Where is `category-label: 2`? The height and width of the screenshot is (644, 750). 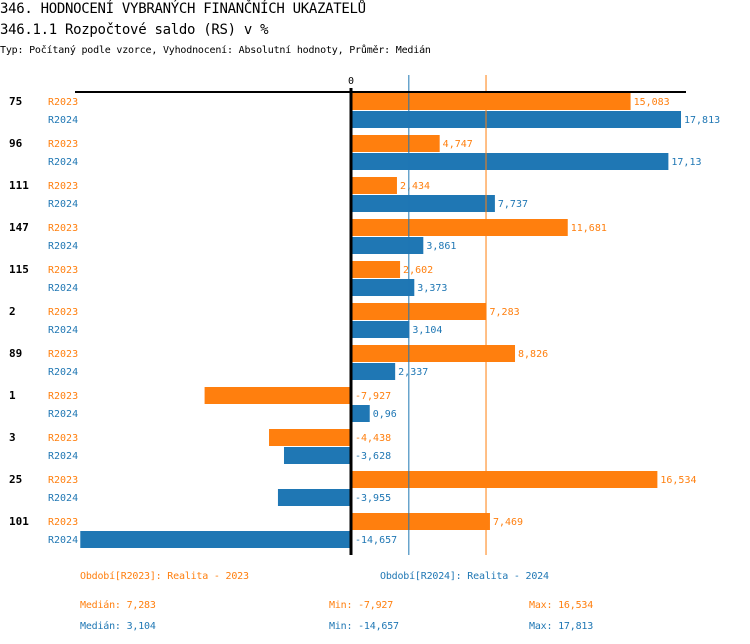
category-label: 2 is located at coordinates (12, 311).